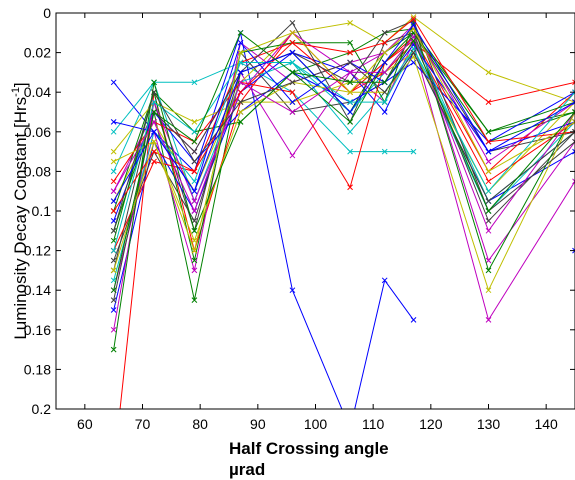 This screenshot has width=575, height=480. What do you see at coordinates (316, 424) in the screenshot?
I see `x-tick-label: 100` at bounding box center [316, 424].